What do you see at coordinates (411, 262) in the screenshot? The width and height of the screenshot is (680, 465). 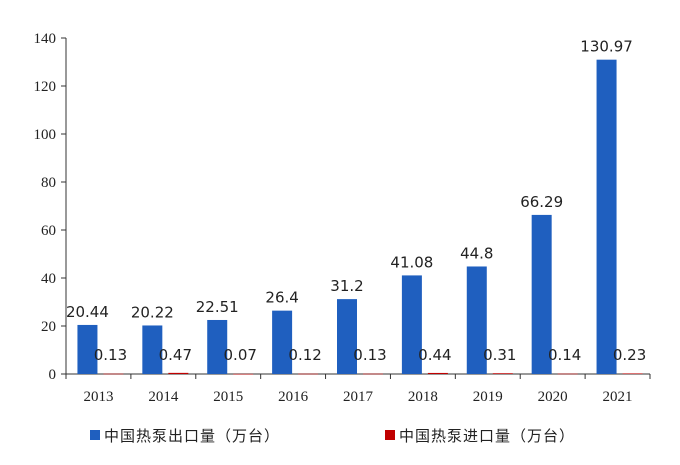 I see `data-label-export: 41.08` at bounding box center [411, 262].